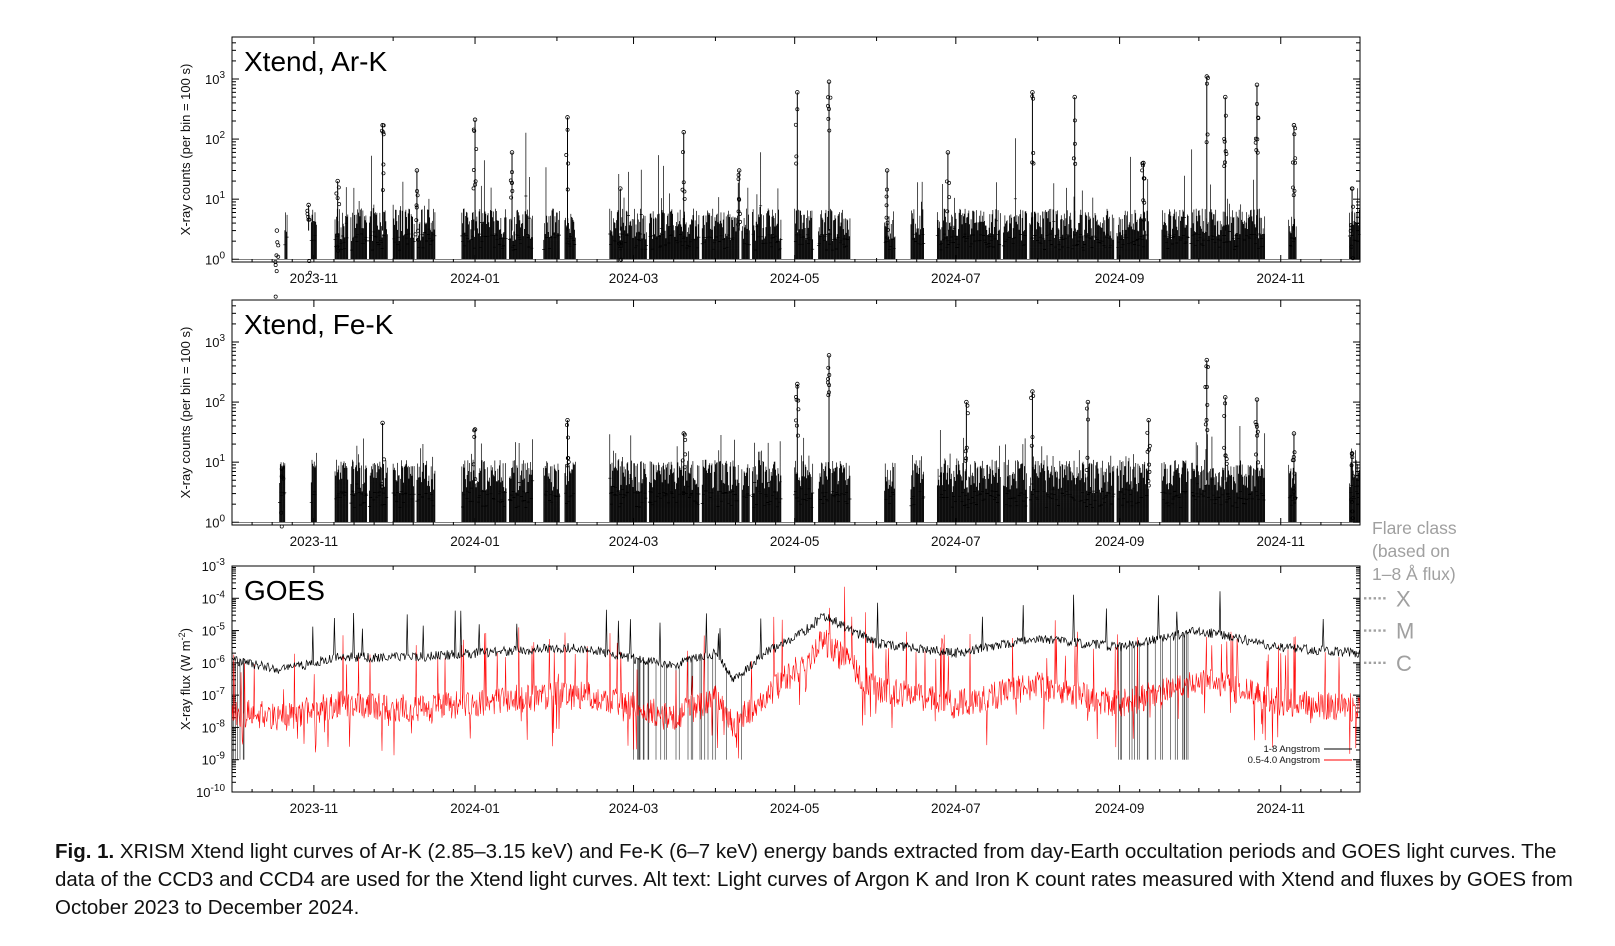 This screenshot has width=1615, height=946. What do you see at coordinates (210, 791) in the screenshot?
I see `y-tick-label: 10⁻¹⁰` at bounding box center [210, 791].